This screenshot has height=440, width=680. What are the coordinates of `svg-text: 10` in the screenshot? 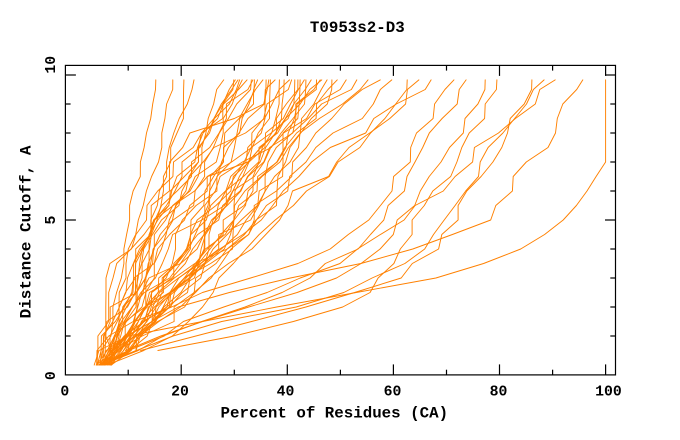 It's located at (52, 65).